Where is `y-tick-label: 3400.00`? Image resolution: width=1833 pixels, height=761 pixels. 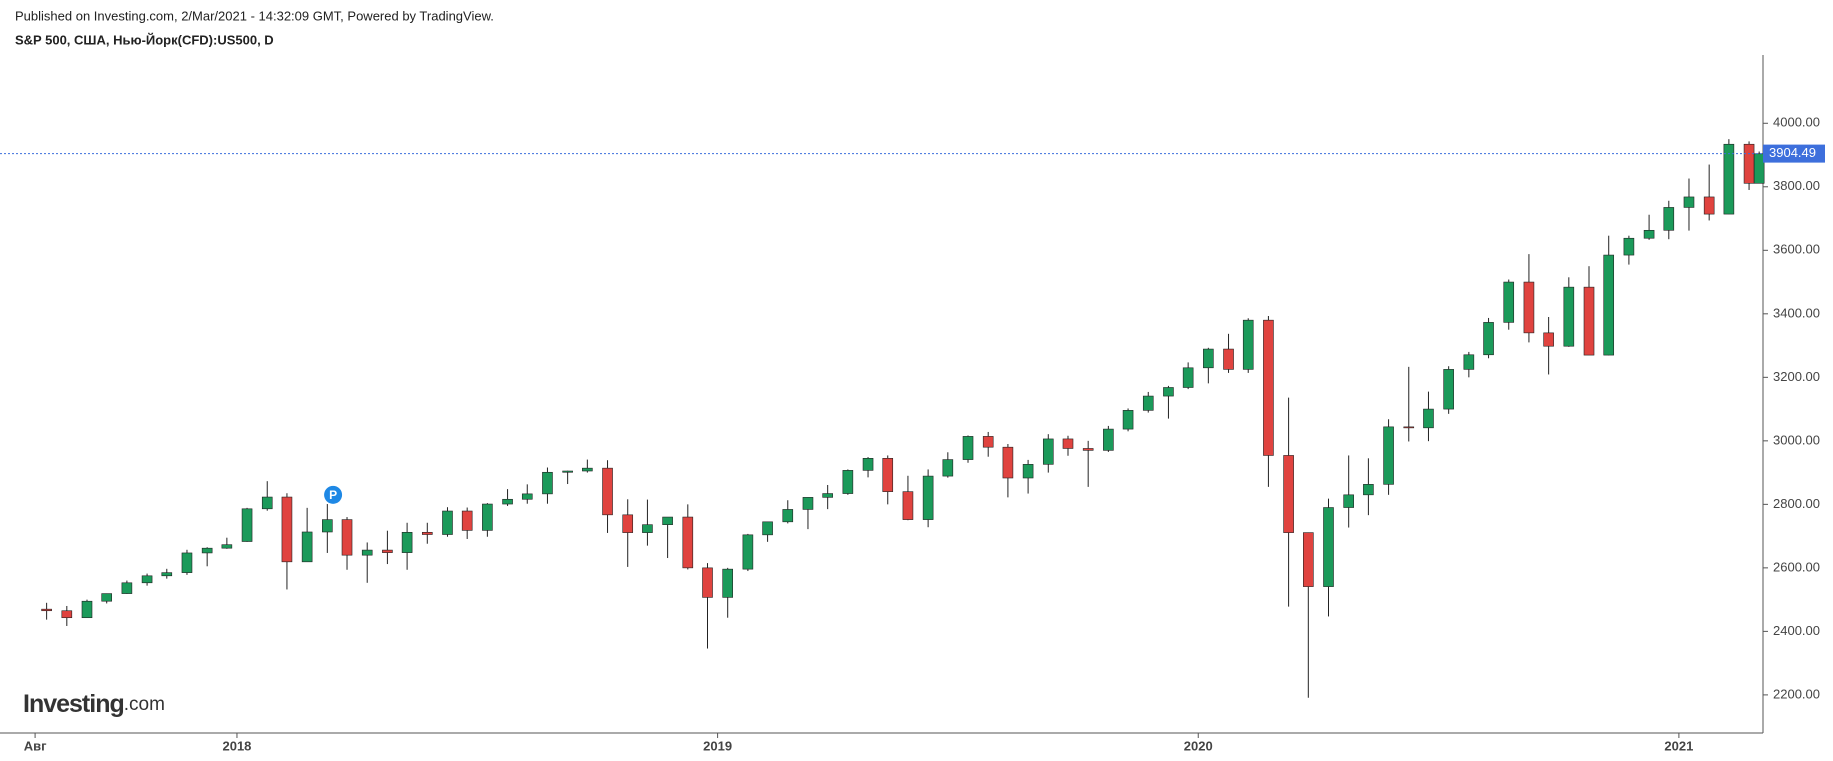 y-tick-label: 3400.00 is located at coordinates (1796, 312).